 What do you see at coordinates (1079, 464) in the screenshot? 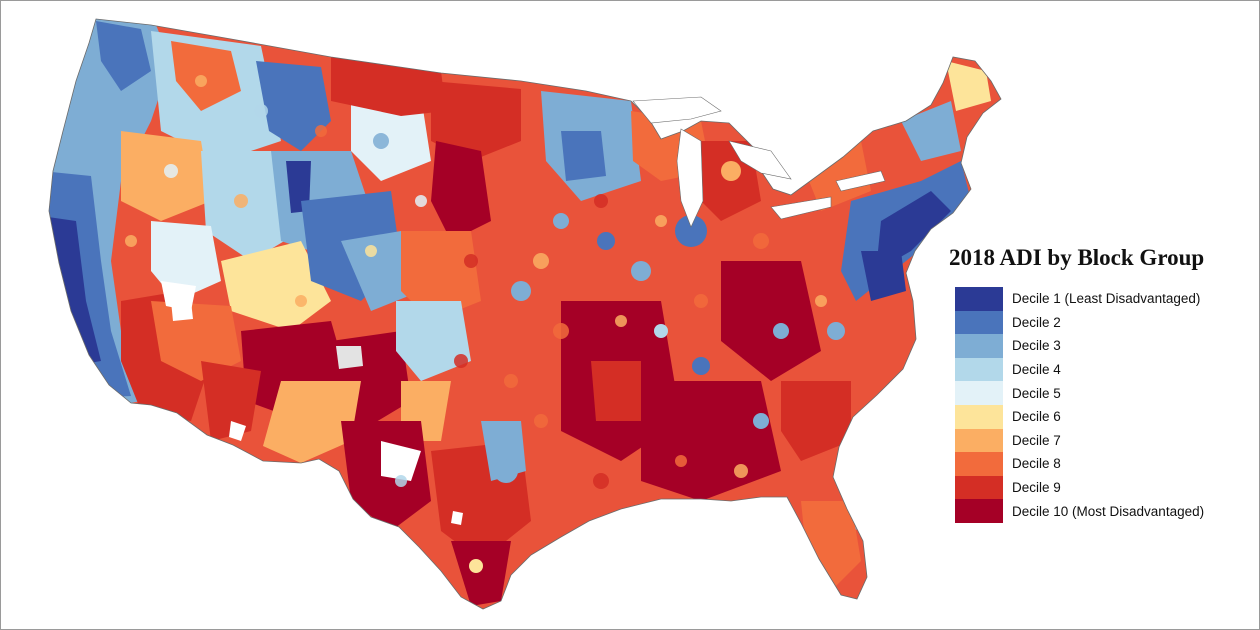
I see `legend-item: Decile 8` at bounding box center [1079, 464].